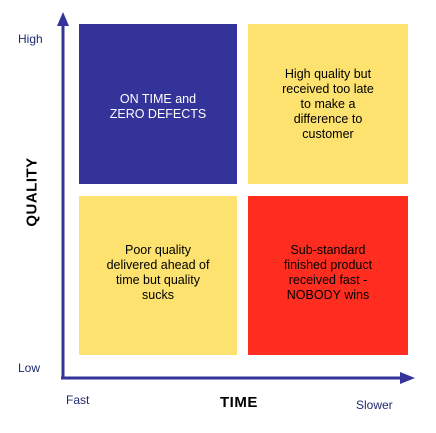 The height and width of the screenshot is (433, 436). Describe the element at coordinates (63, 195) in the screenshot. I see `y-axis` at that location.